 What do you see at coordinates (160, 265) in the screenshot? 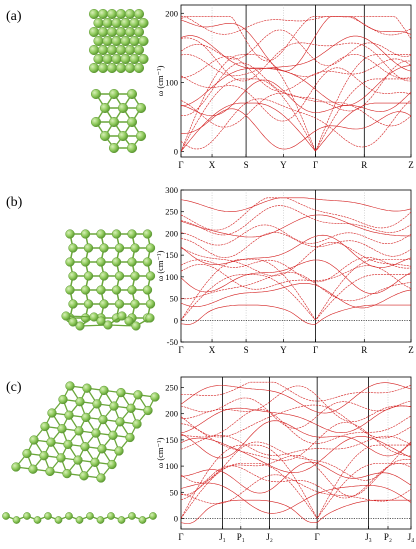
I see `plot-b-ylabel: ω (cm⁻¹)` at bounding box center [160, 265].